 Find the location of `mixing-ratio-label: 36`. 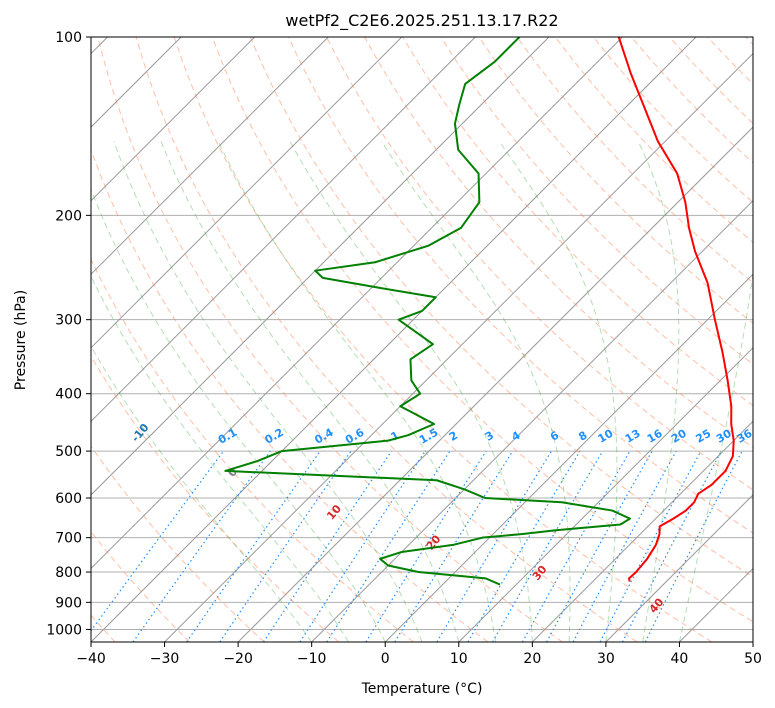

mixing-ratio-label: 36 is located at coordinates (745, 436).